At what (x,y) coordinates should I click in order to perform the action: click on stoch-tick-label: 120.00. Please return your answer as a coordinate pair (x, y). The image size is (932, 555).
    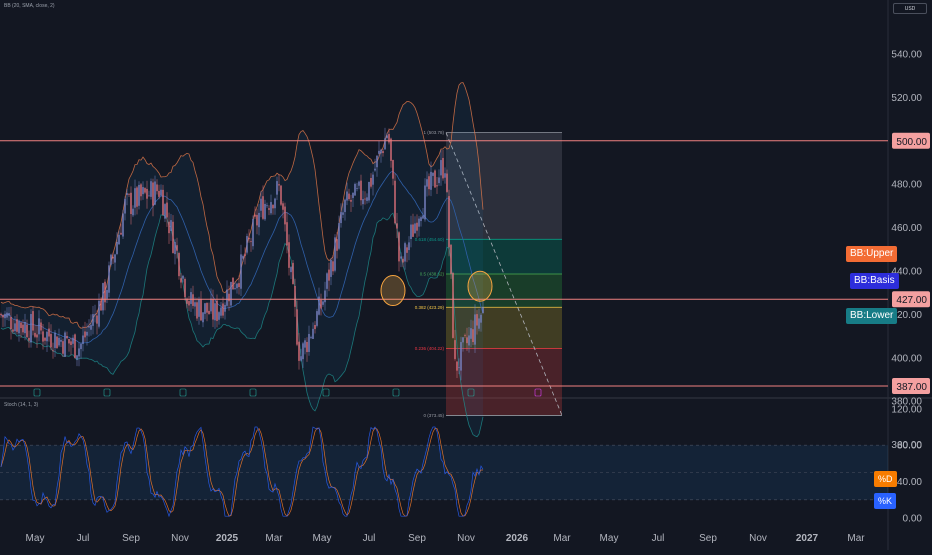
    Looking at the image, I should click on (906, 409).